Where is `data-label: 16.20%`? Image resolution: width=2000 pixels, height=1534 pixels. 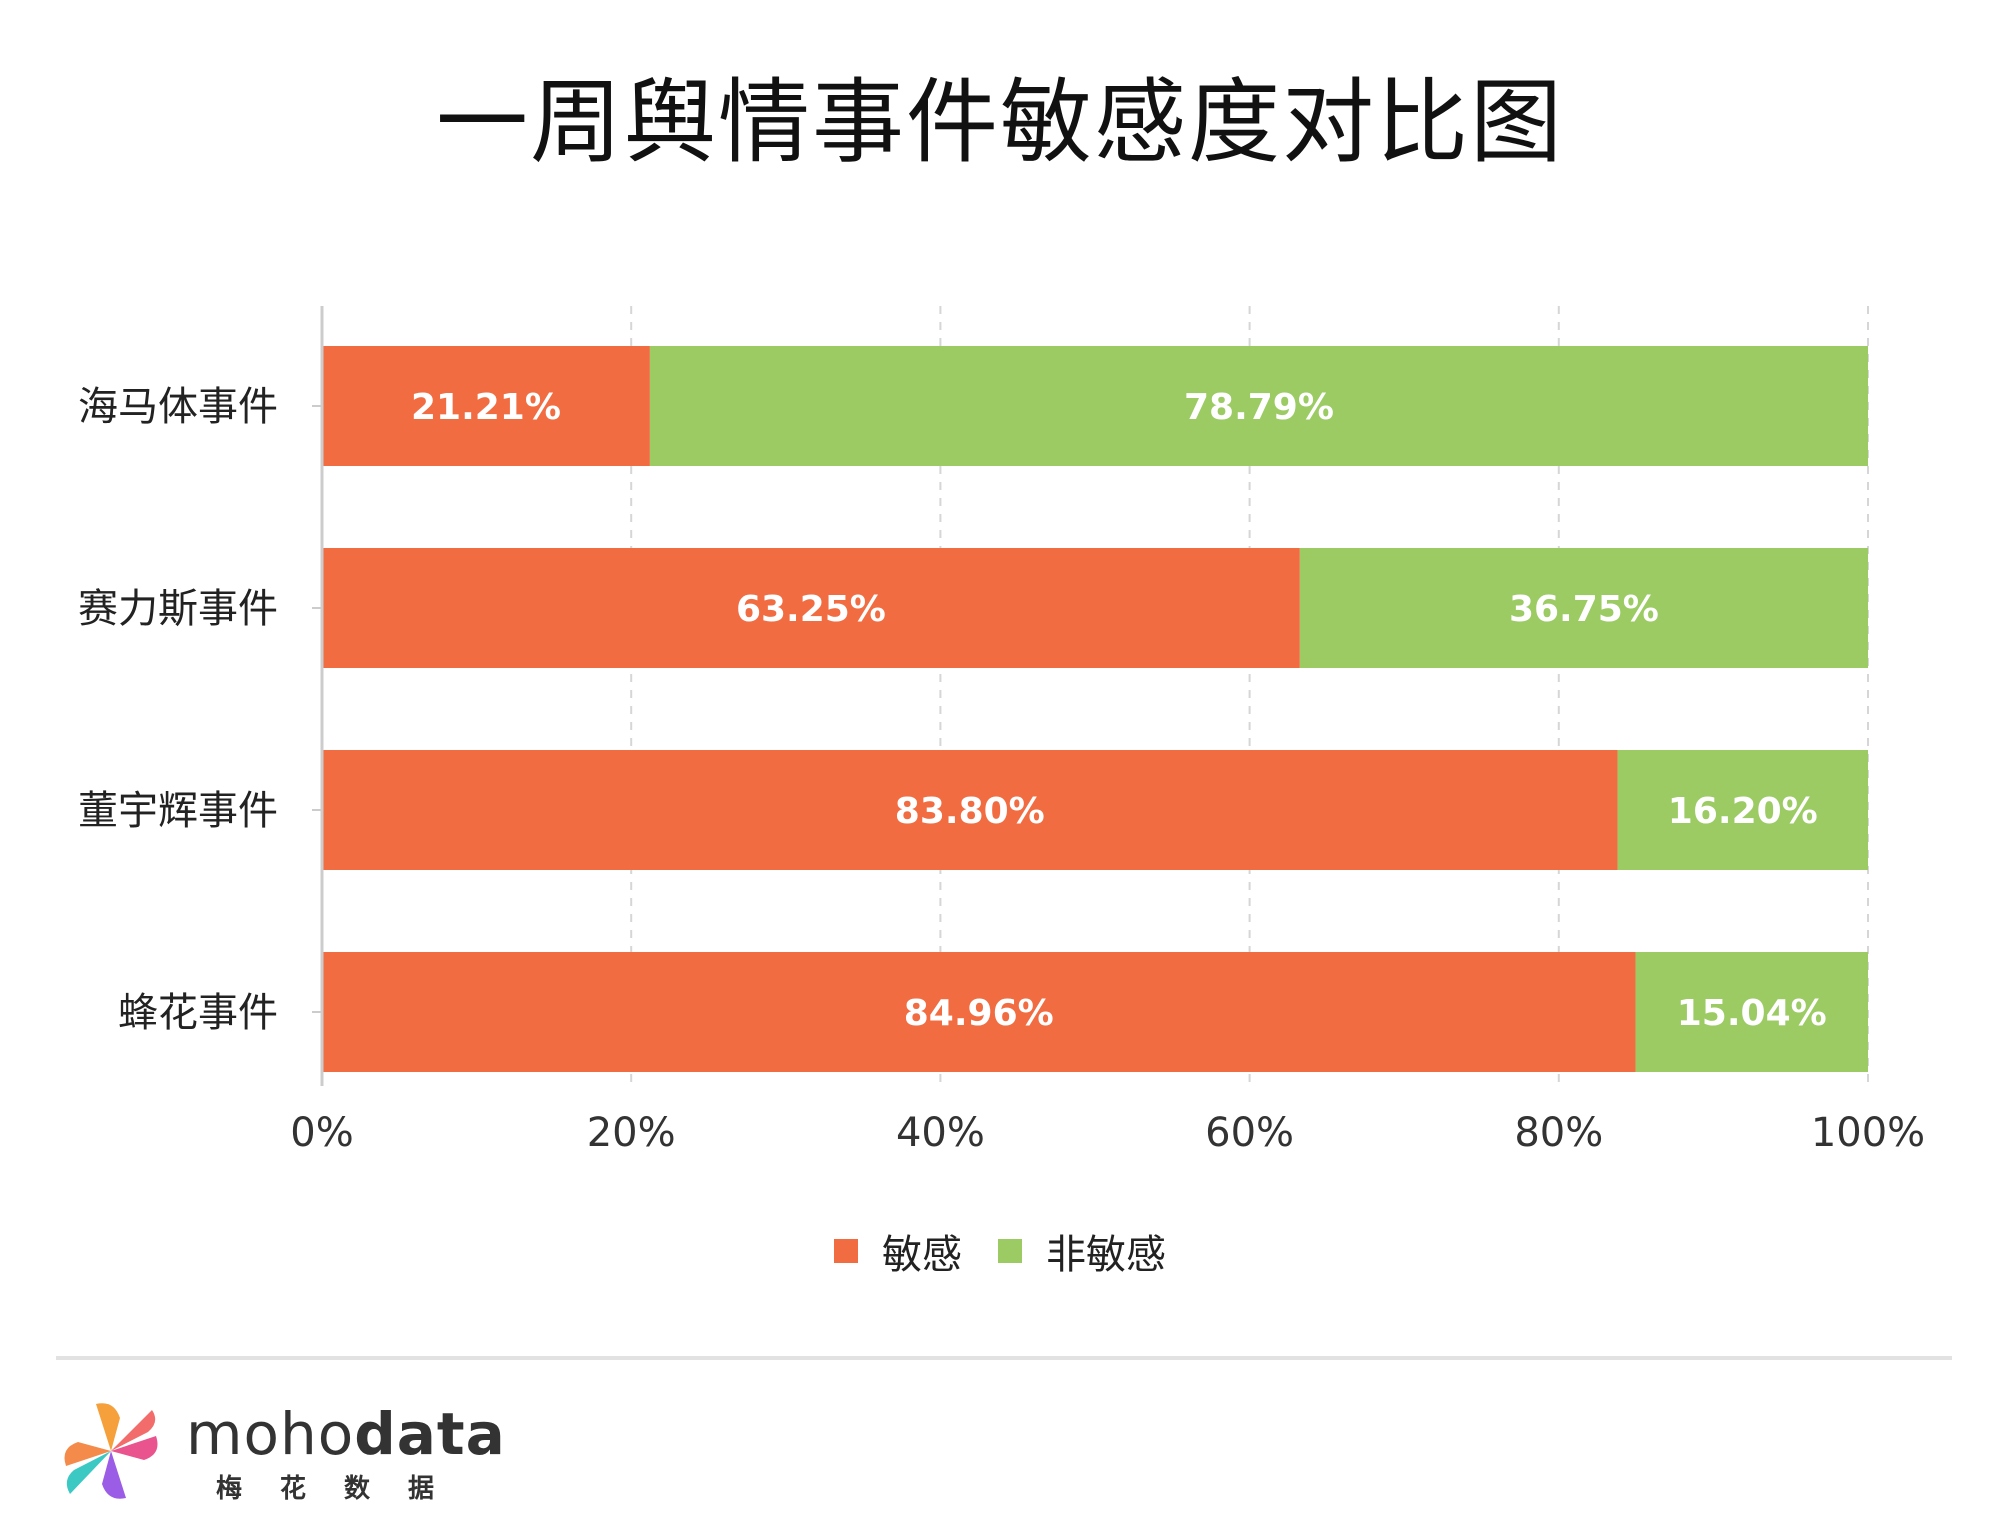 data-label: 16.20% is located at coordinates (1743, 811).